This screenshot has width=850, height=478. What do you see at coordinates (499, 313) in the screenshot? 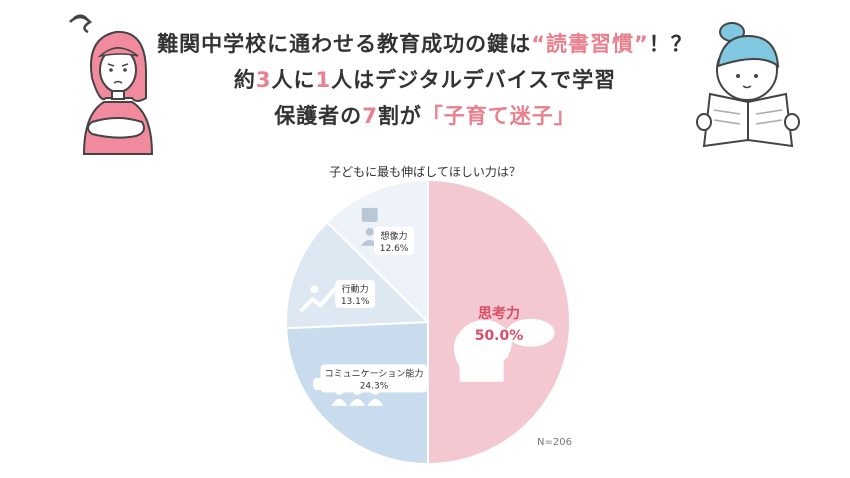
I see `slice-label-name: 思考力` at bounding box center [499, 313].